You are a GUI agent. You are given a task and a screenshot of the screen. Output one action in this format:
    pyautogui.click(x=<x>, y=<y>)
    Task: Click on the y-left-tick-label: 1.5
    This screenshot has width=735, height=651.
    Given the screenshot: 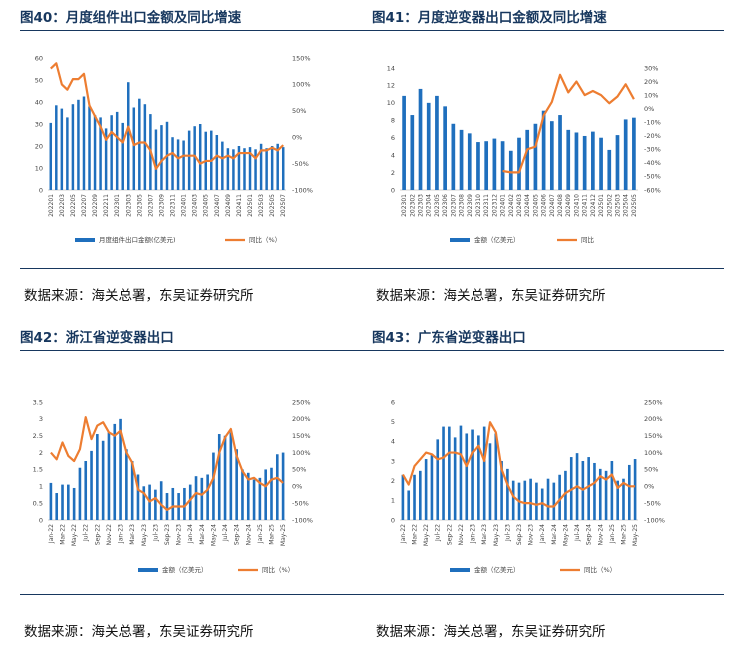 What is the action you would take?
    pyautogui.click(x=38, y=470)
    